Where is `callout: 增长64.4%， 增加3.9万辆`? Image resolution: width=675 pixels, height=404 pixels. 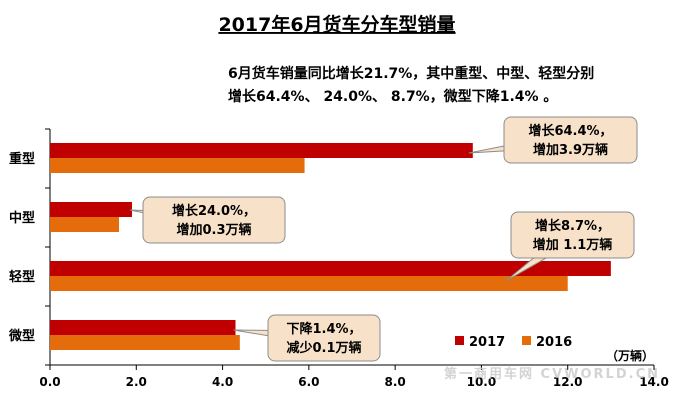
callout: 增长64.4%， 增加3.9万辆 is located at coordinates (553, 140).